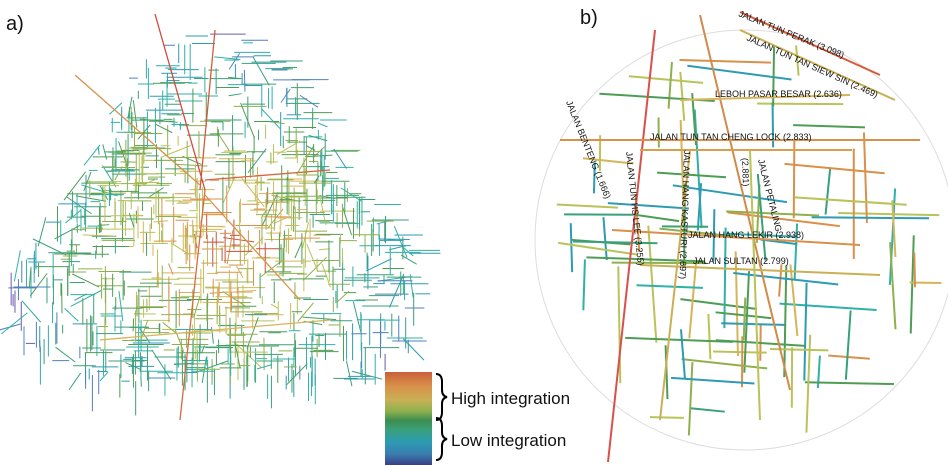  Describe the element at coordinates (731, 137) in the screenshot. I see `street-label: JALAN TUN TAN CHENG LOCK (2.833)` at that location.